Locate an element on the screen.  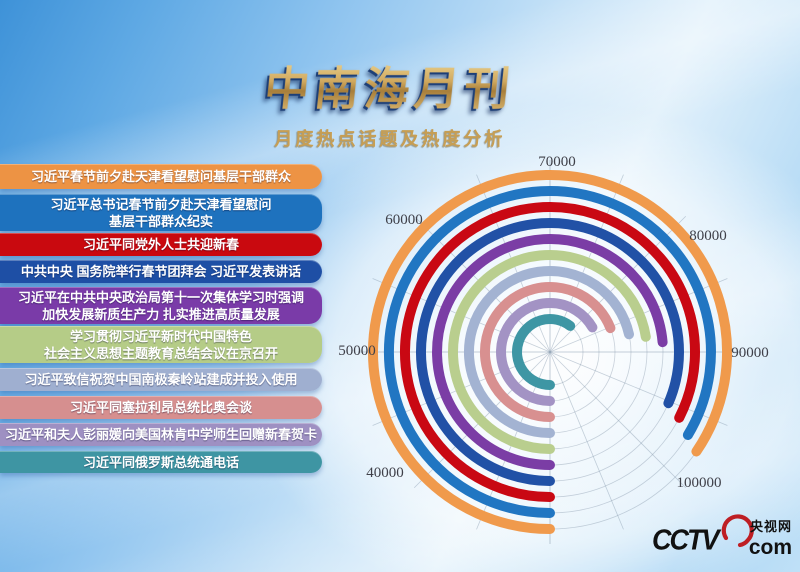
axis-tick-label: 90000 is located at coordinates (750, 353).